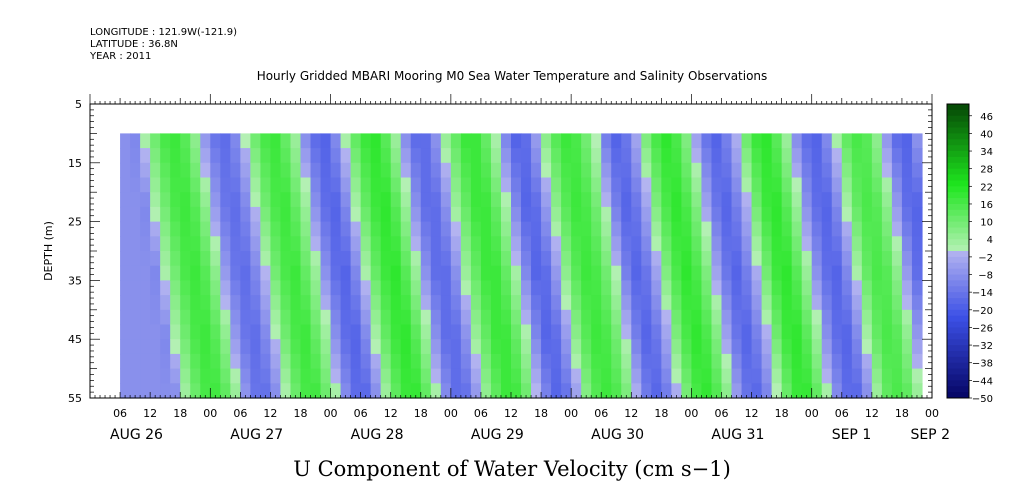 This screenshot has width=1009, height=504. Describe the element at coordinates (958, 330) in the screenshot. I see `colorbar-segment` at that location.